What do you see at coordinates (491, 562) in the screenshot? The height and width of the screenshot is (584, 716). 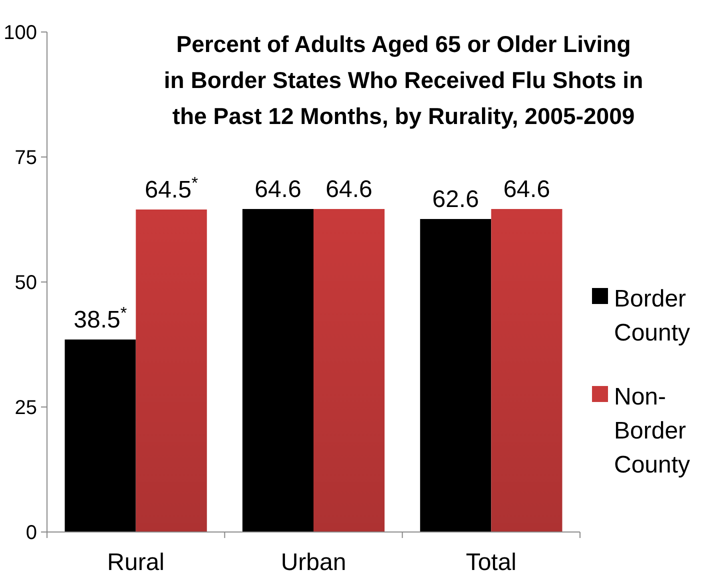 I see `x-tick-label: Total` at bounding box center [491, 562].